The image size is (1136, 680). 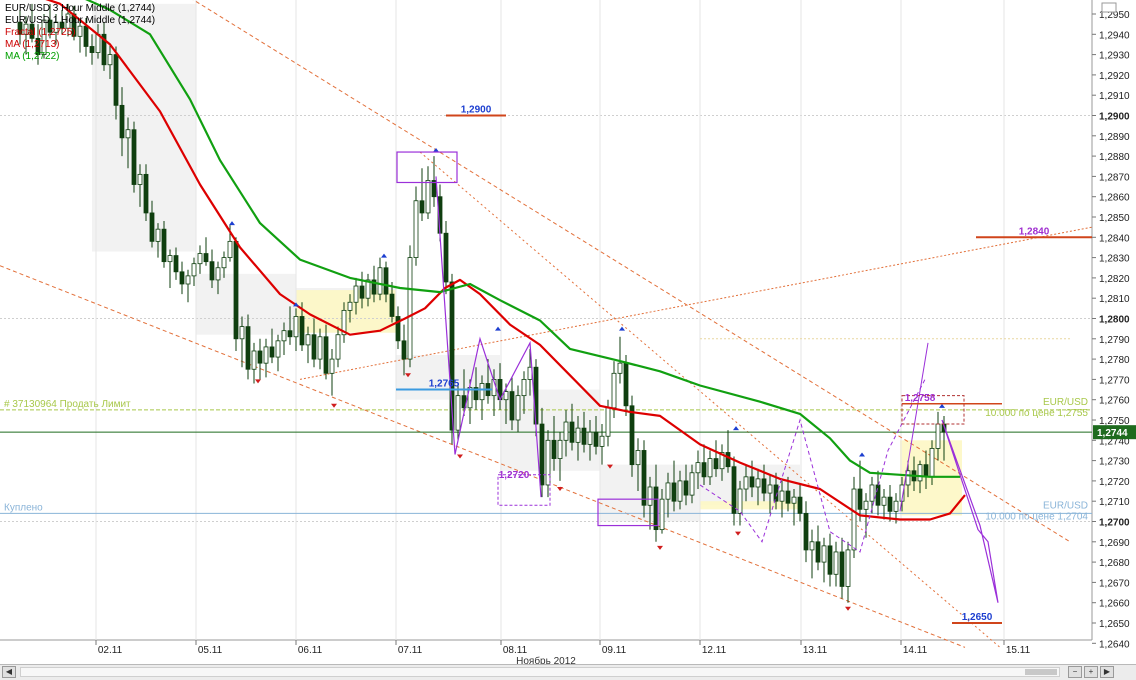 I want to click on projection-up-line, so click(x=914, y=427).